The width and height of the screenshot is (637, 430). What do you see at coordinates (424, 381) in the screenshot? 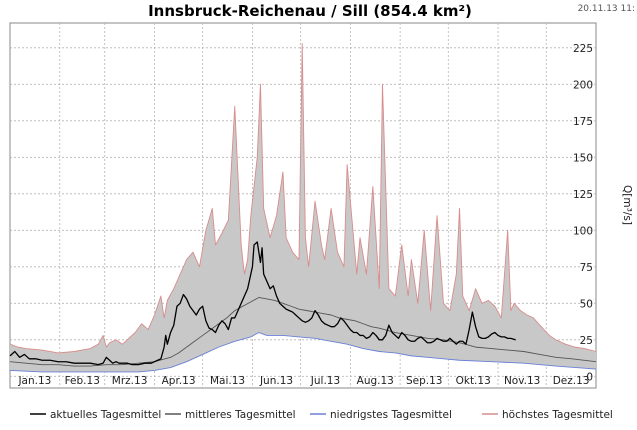
I see `x-tick-label: Sep.13` at bounding box center [424, 381].